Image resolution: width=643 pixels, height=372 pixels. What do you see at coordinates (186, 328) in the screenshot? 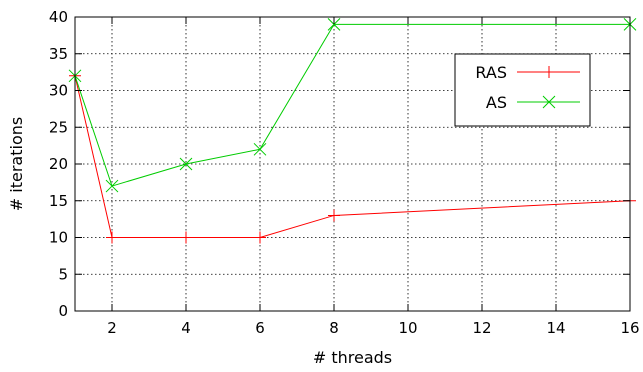
I see `x-tick-label: 4` at bounding box center [186, 328].